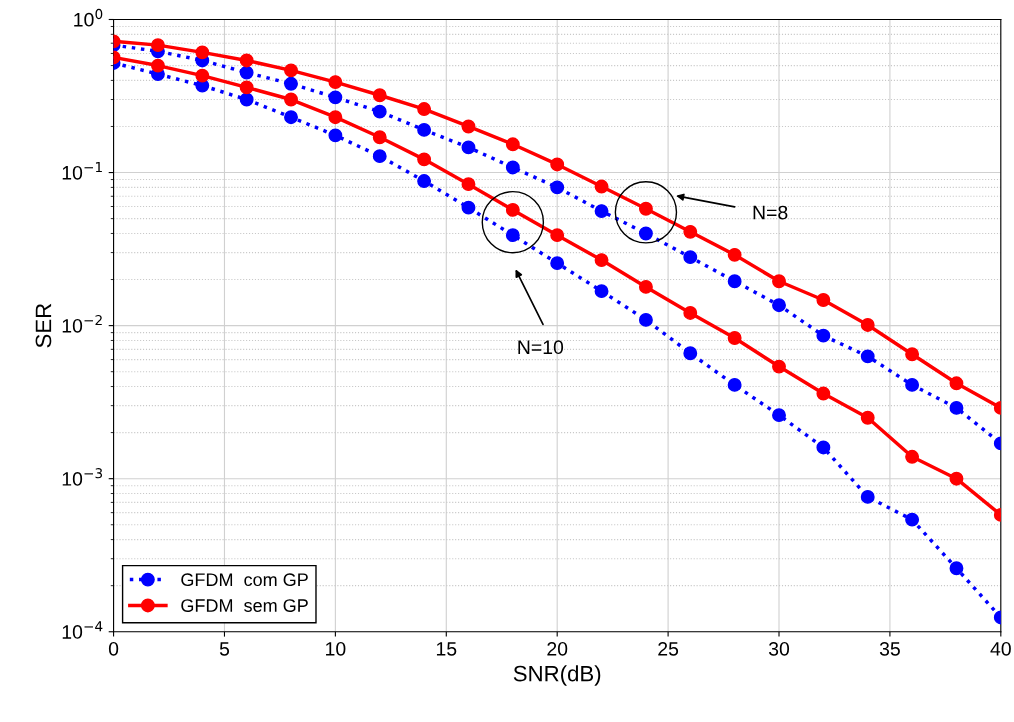 Image resolution: width=1014 pixels, height=722 pixels. I want to click on annotation: N=8, so click(770, 212).